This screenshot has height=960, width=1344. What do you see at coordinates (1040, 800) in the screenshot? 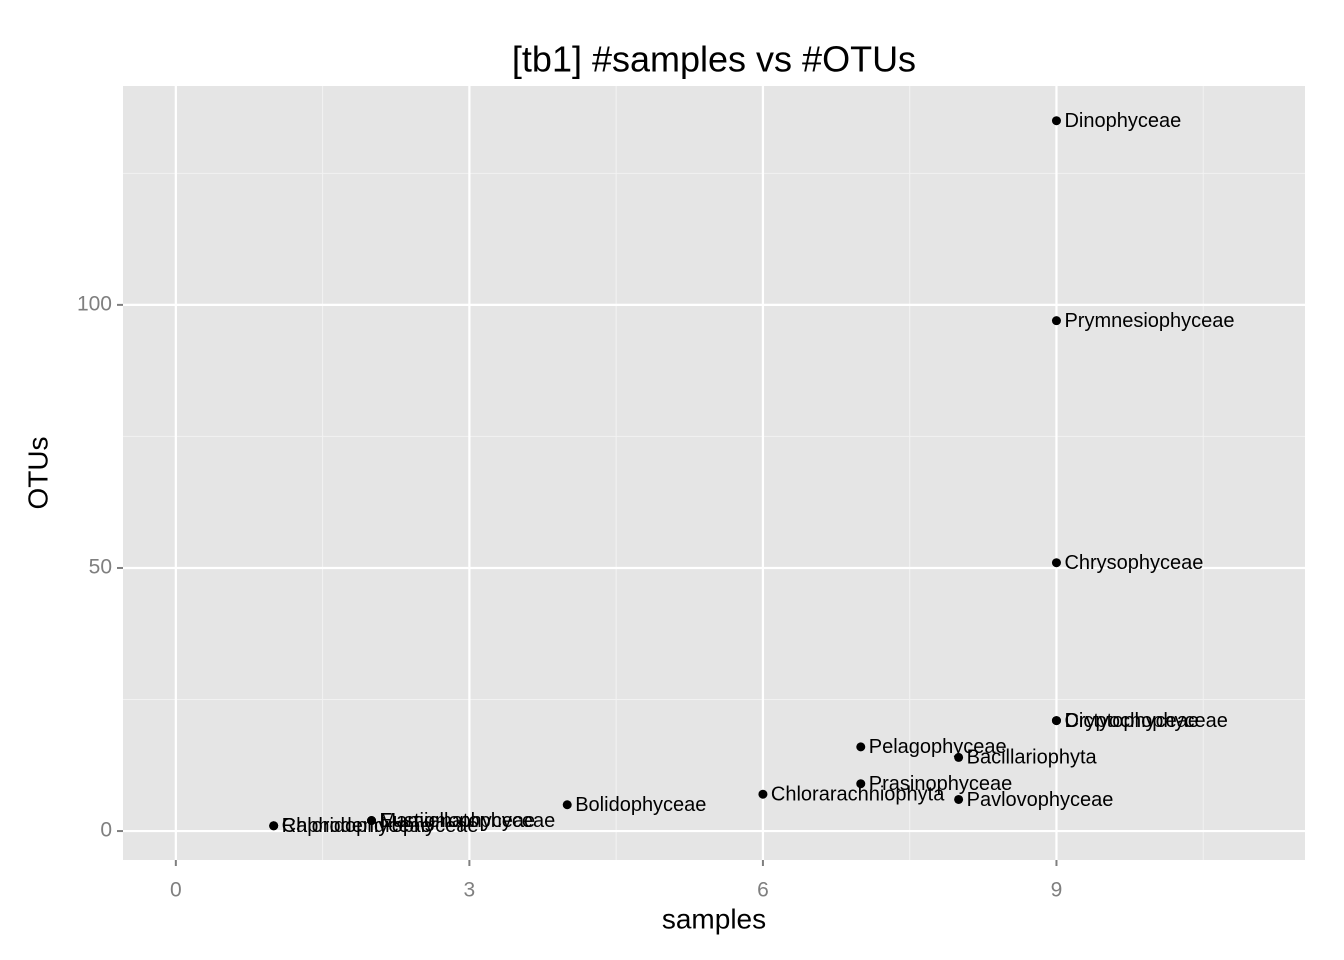
I see `point-label: Pavlovophyceae` at bounding box center [1040, 800].